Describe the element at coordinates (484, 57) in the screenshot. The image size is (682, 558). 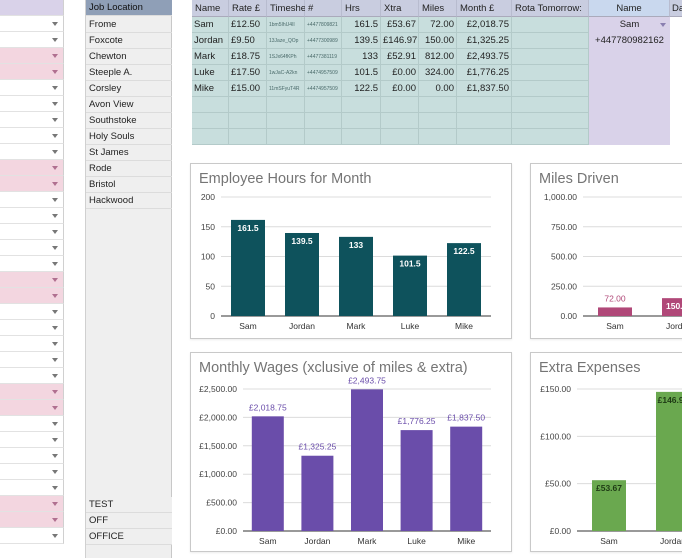
I see `cell-month: £2,493.75` at that location.